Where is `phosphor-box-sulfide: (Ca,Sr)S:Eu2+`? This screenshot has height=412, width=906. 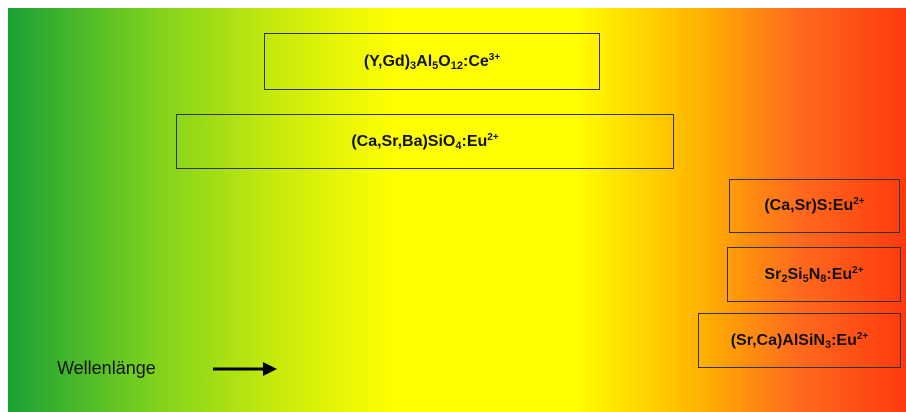 phosphor-box-sulfide: (Ca,Sr)S:Eu2+ is located at coordinates (814, 206).